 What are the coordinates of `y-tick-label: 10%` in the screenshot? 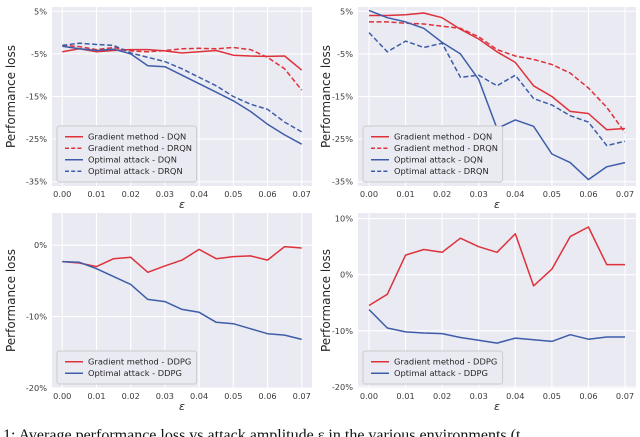 It's located at (344, 219).